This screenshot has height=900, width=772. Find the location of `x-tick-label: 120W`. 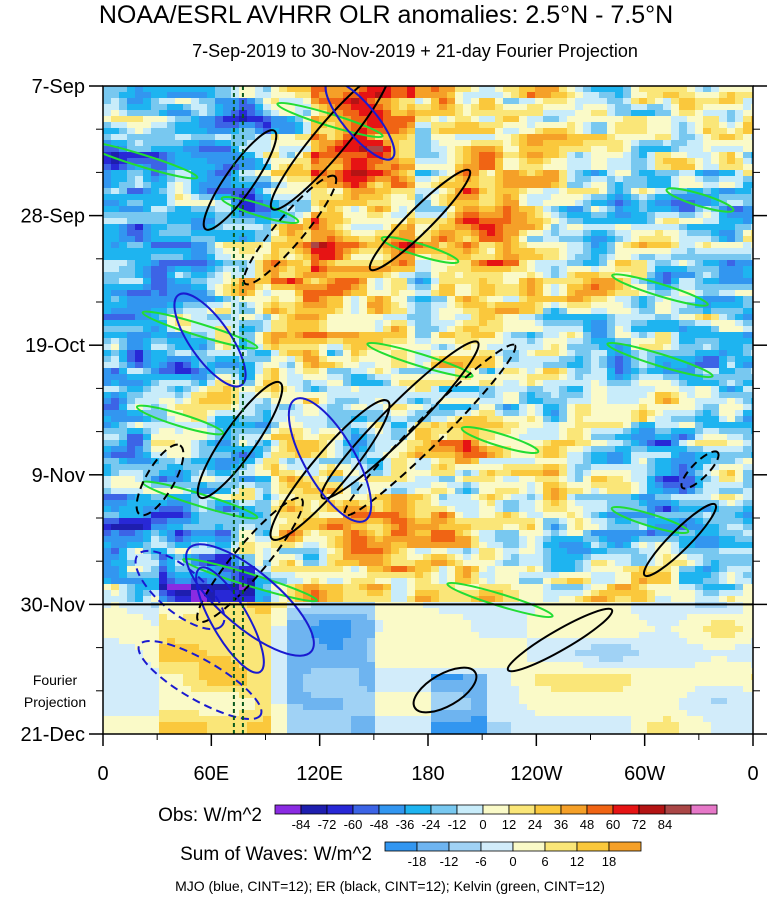

x-tick-label: 120W is located at coordinates (536, 774).